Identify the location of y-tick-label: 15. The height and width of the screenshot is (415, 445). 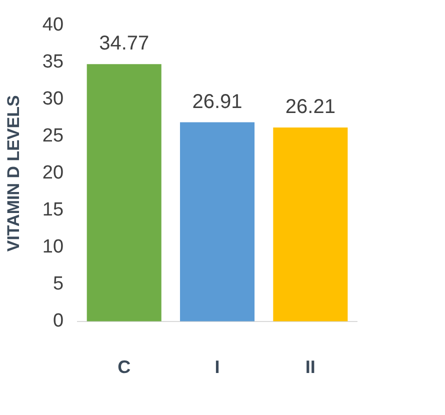
(53, 210).